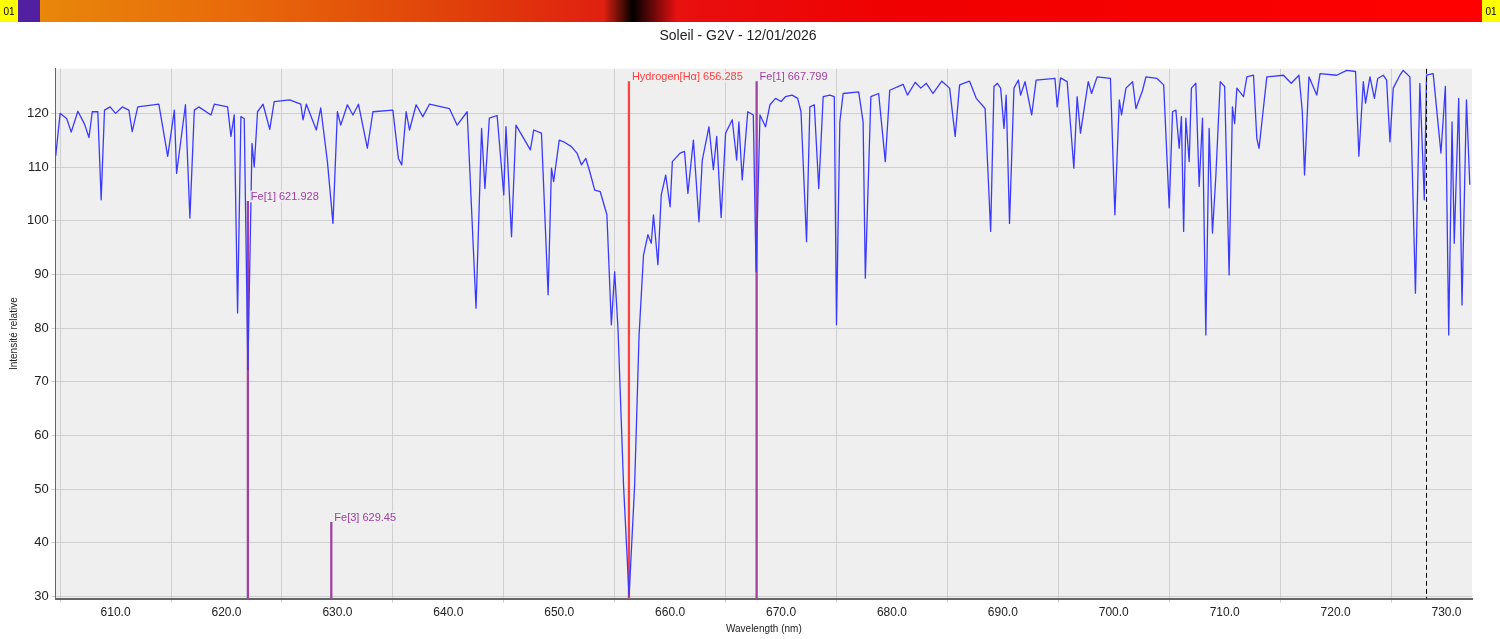  I want to click on y-tick-label: 90, so click(41, 273).